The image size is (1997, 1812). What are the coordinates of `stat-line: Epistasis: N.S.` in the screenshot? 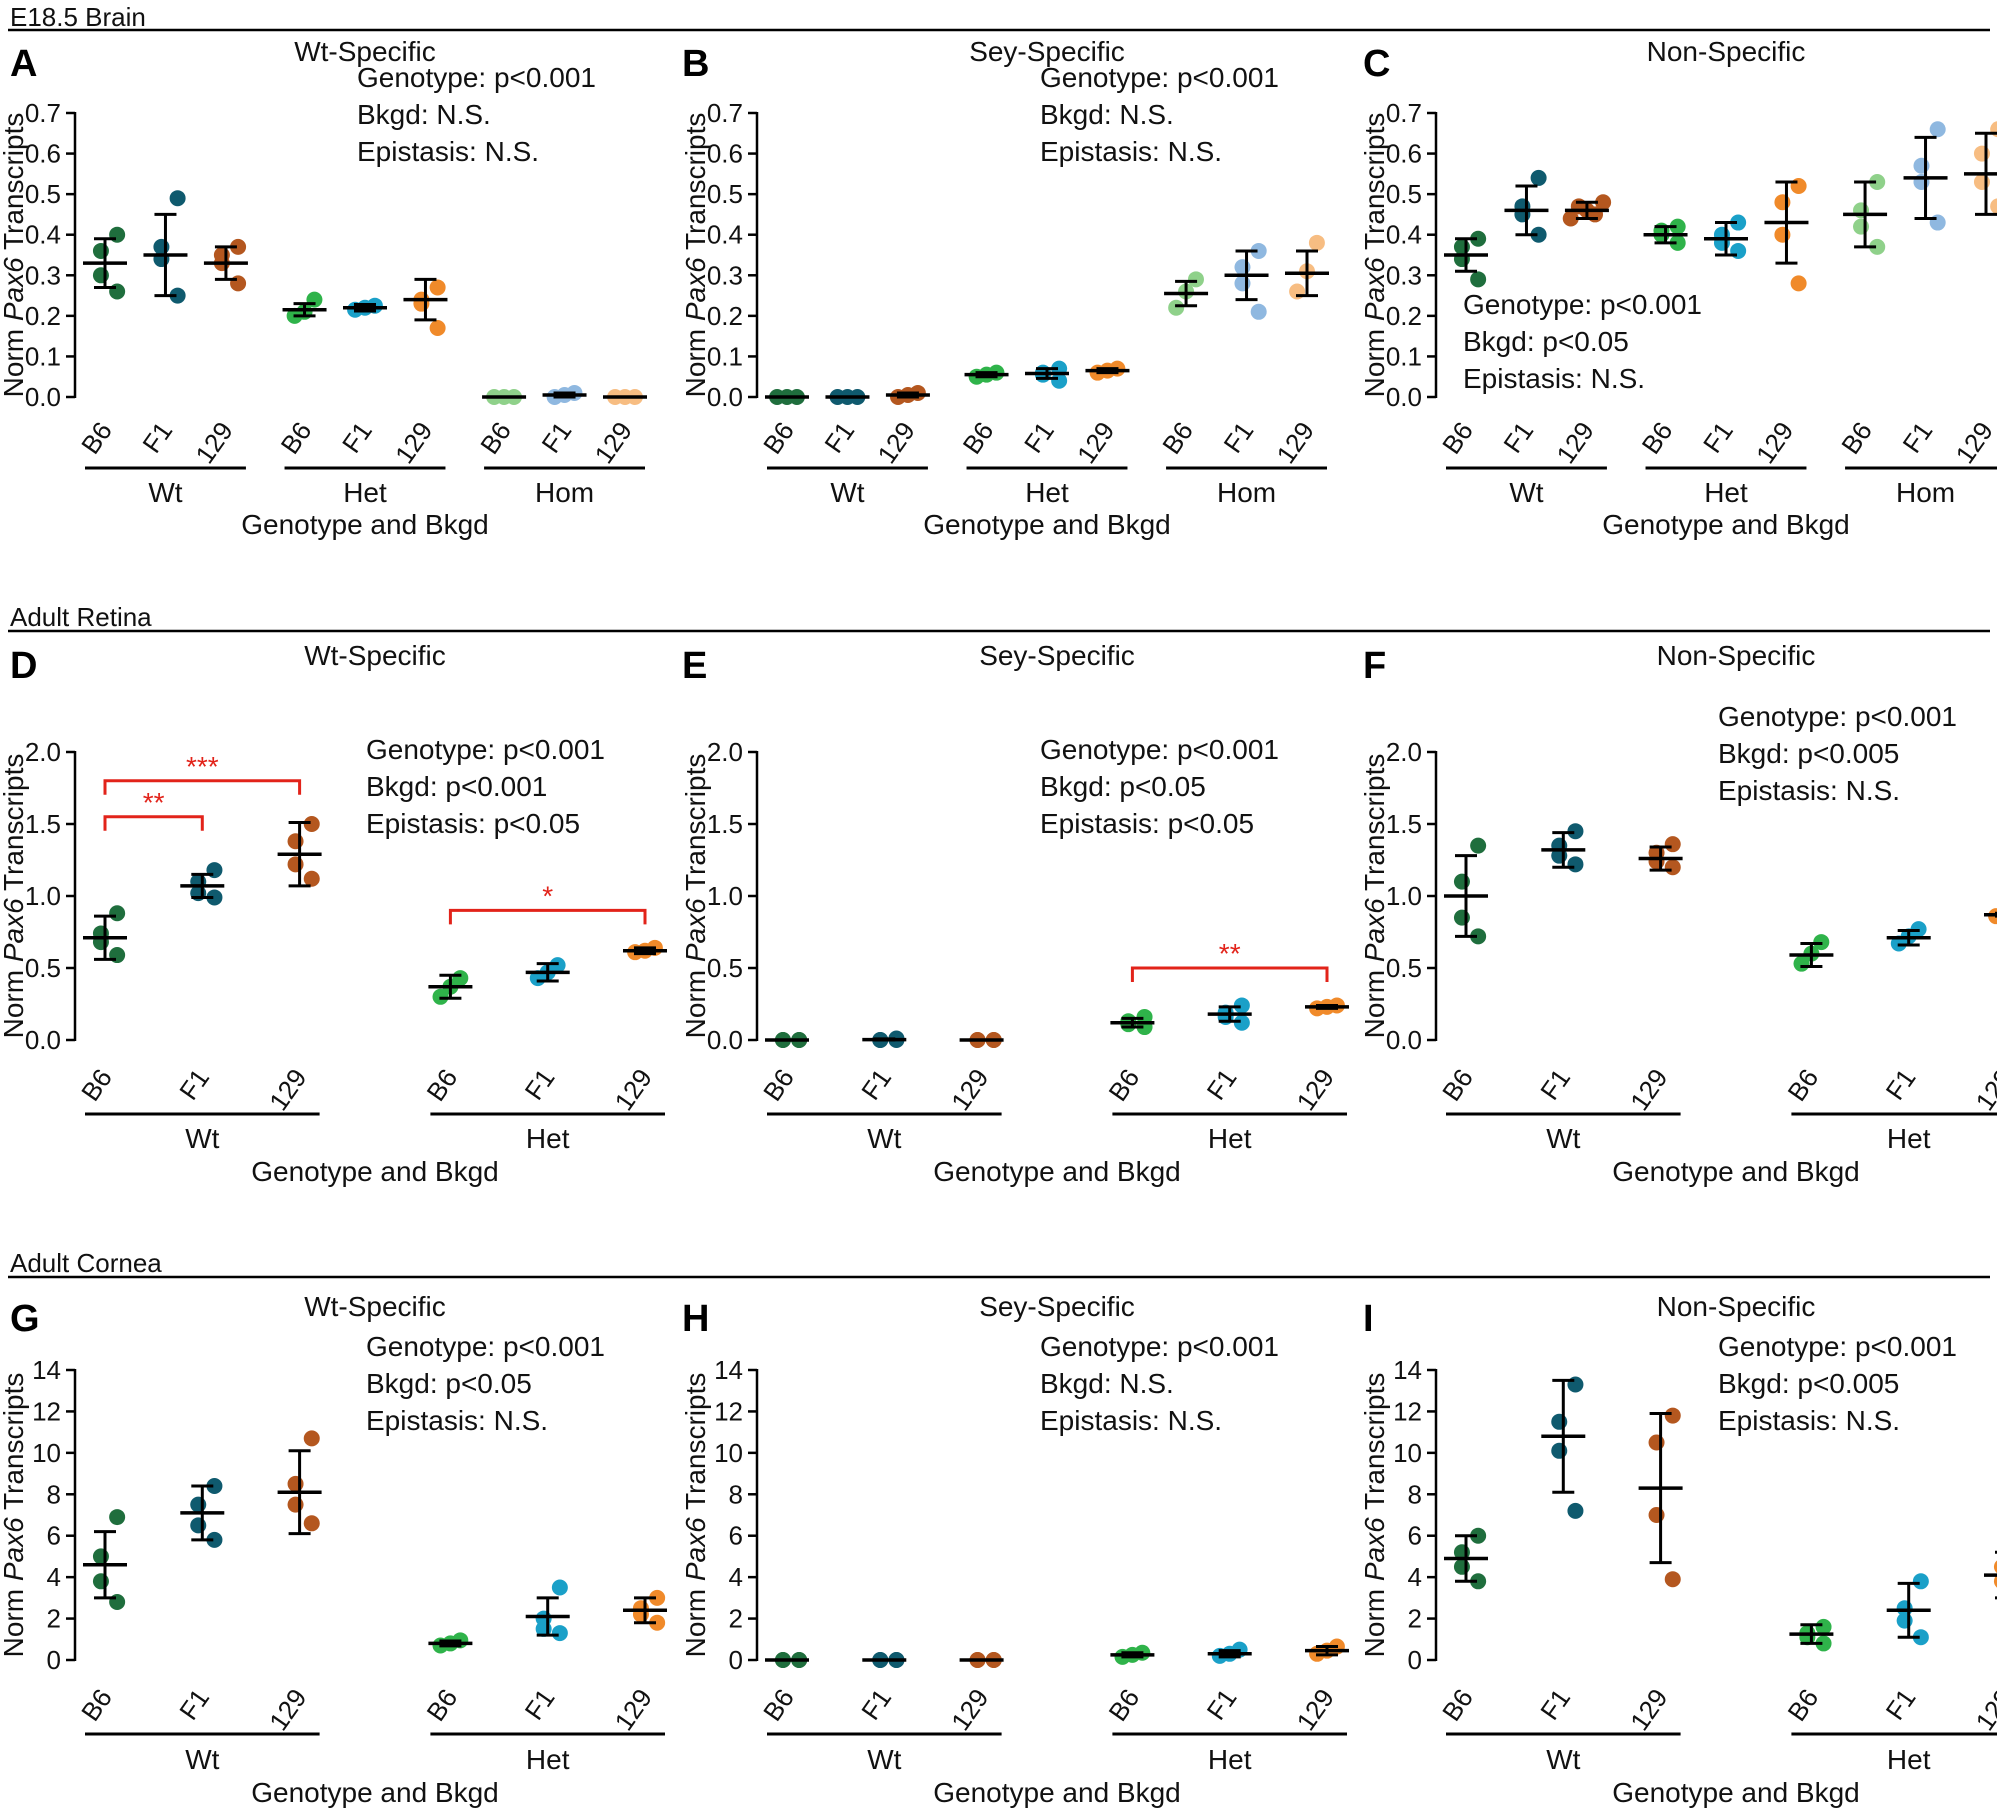 It's located at (1809, 790).